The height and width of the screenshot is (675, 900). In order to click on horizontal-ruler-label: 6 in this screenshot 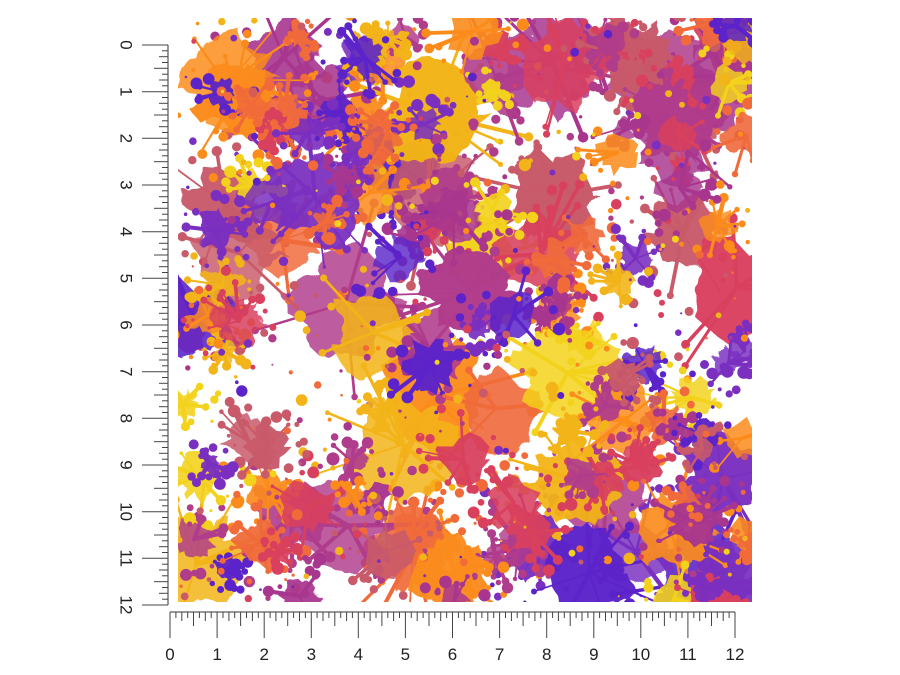, I will do `click(452, 654)`.